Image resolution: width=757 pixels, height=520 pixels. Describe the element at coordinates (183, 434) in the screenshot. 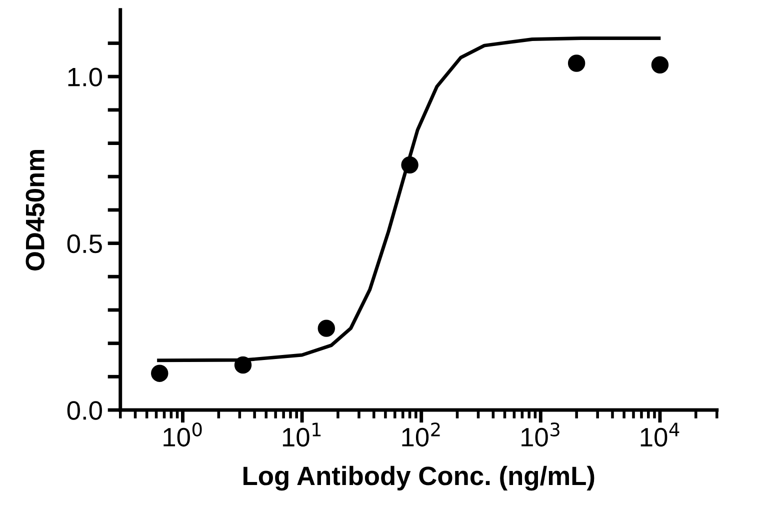

I see `x-tick-label: 10$^{0}$` at that location.